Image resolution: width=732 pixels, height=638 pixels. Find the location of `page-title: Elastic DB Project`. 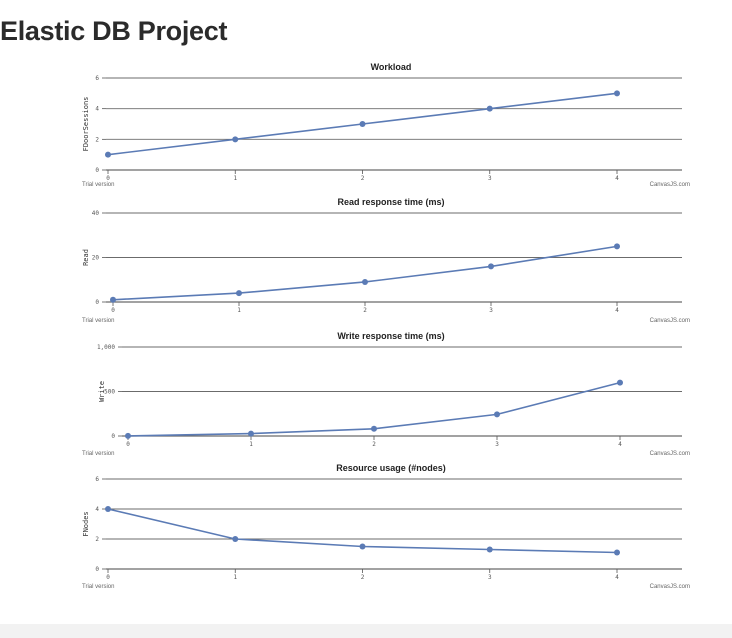

page-title: Elastic DB Project is located at coordinates (114, 31).